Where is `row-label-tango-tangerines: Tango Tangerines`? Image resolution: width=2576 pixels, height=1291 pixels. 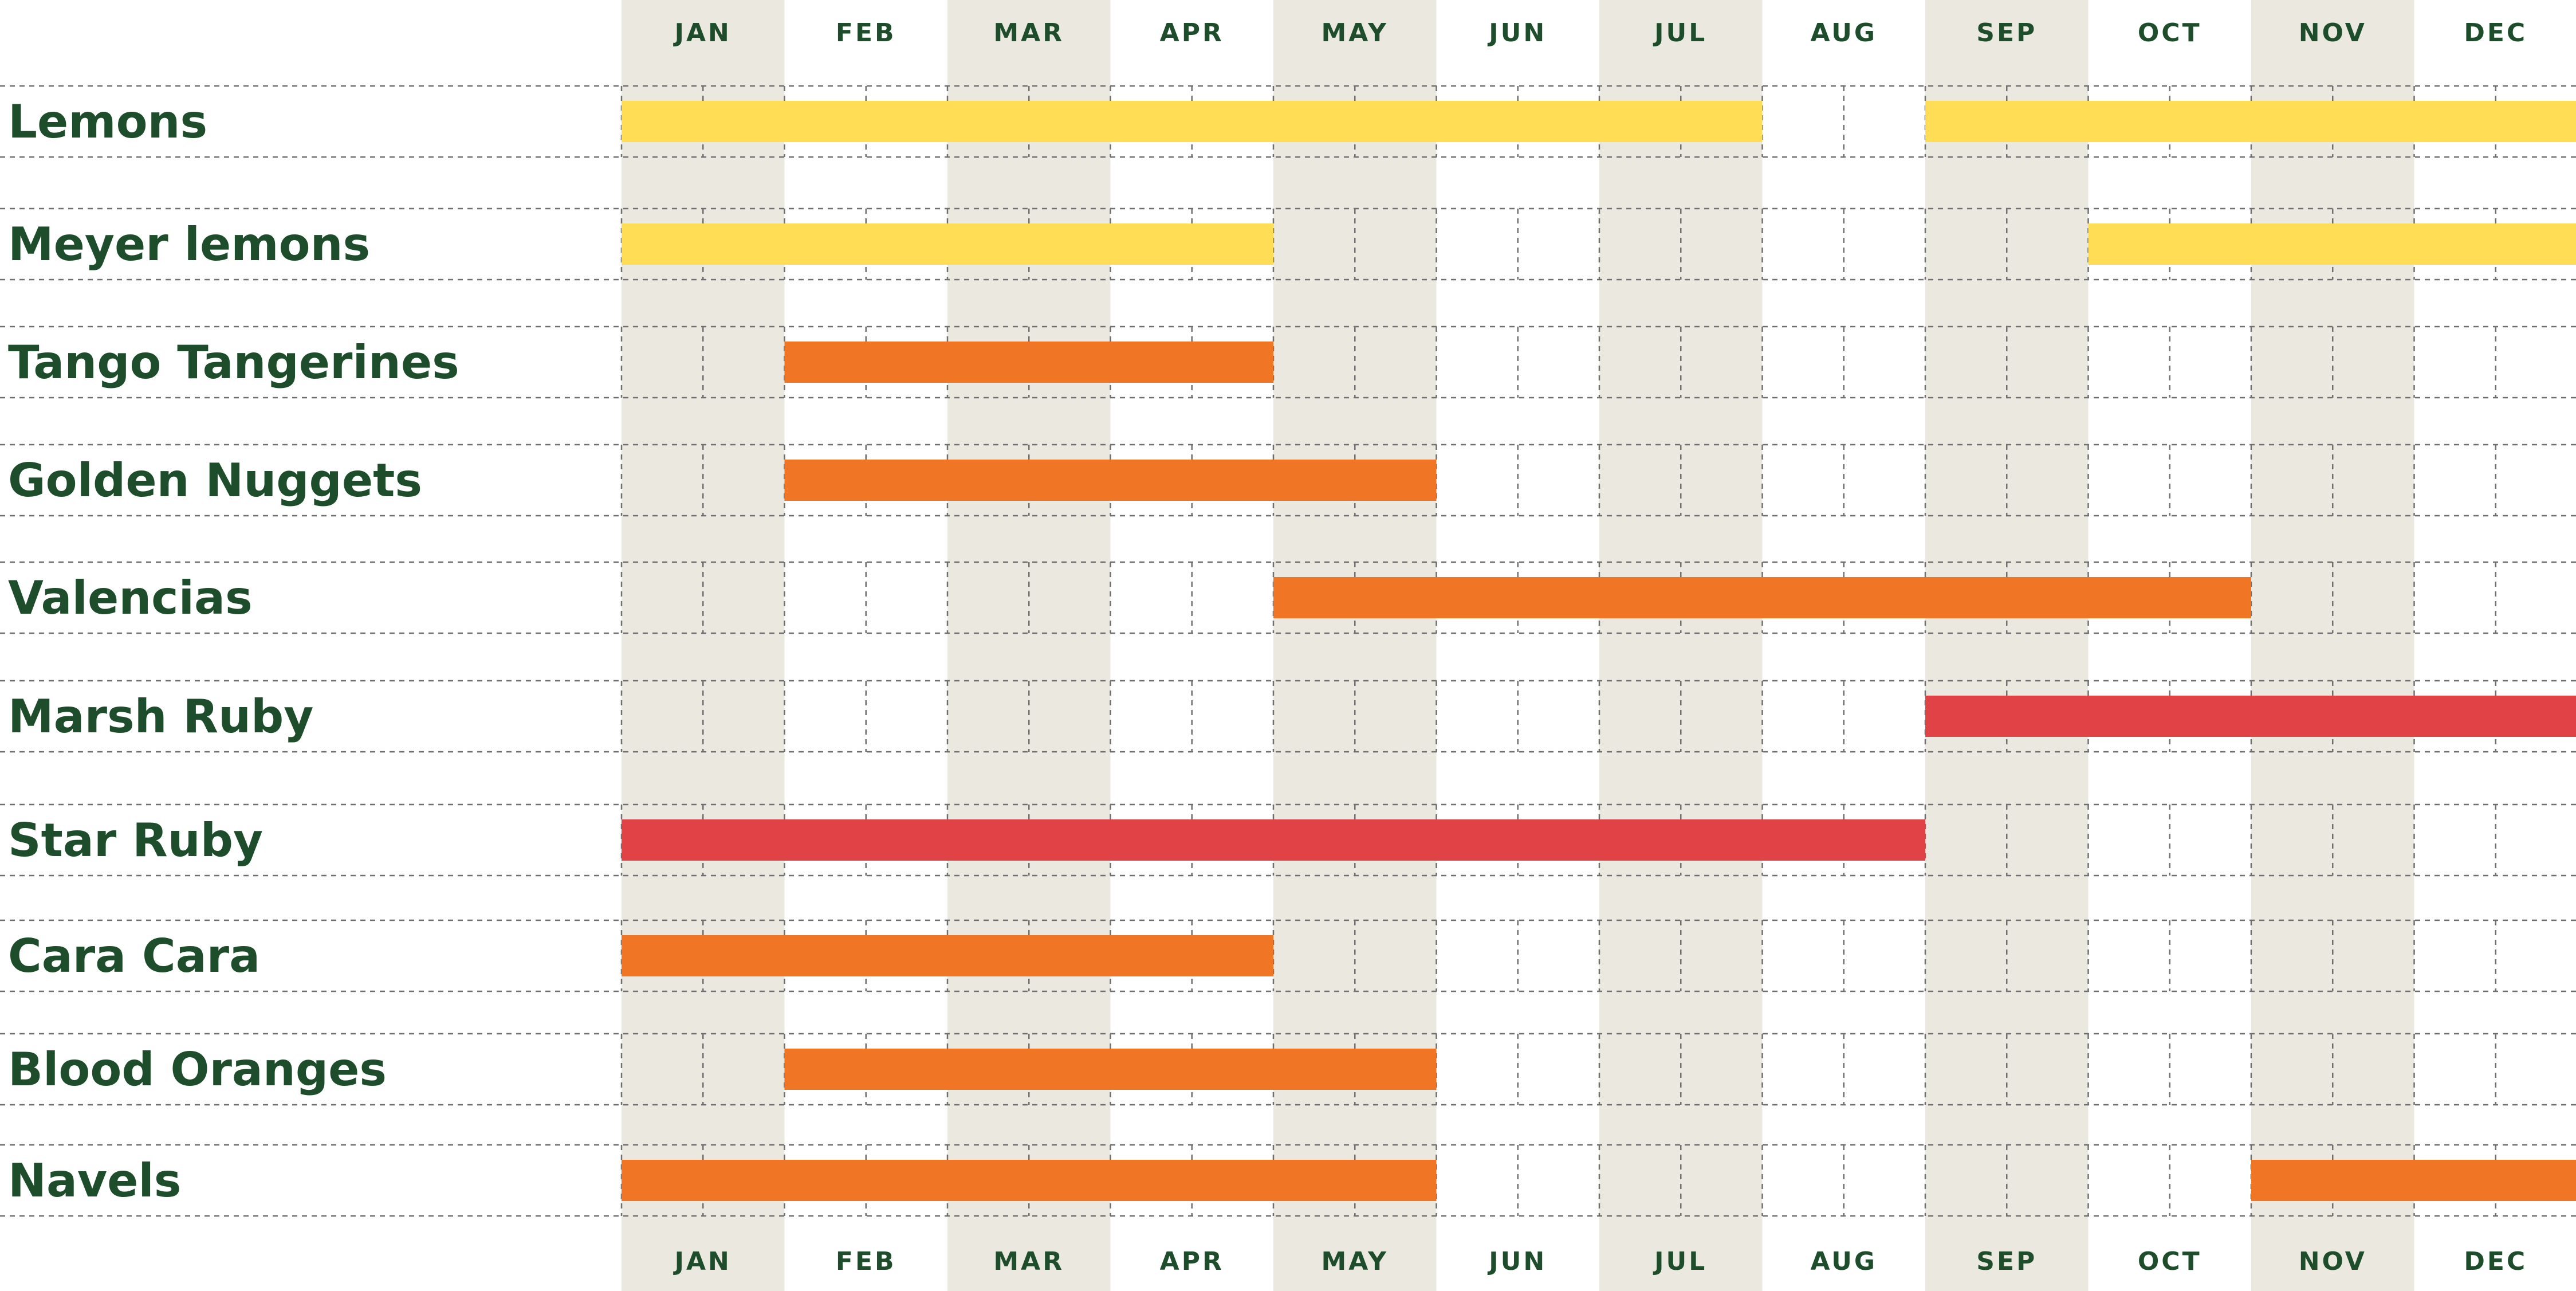
row-label-tango-tangerines: Tango Tangerines is located at coordinates (233, 362).